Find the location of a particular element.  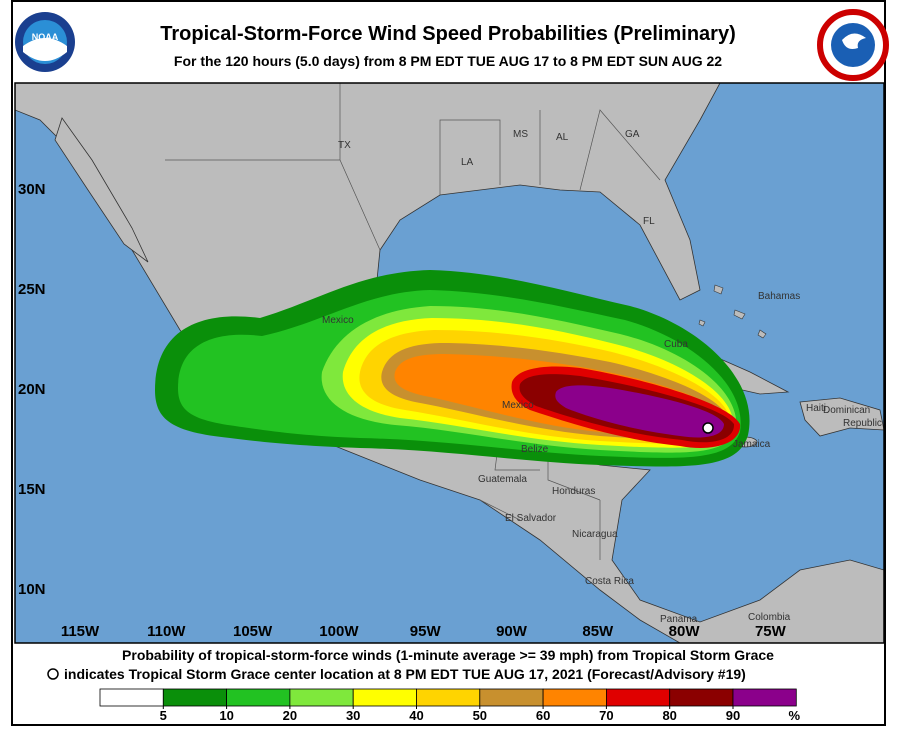

contour is located at coordinates (639, 411).